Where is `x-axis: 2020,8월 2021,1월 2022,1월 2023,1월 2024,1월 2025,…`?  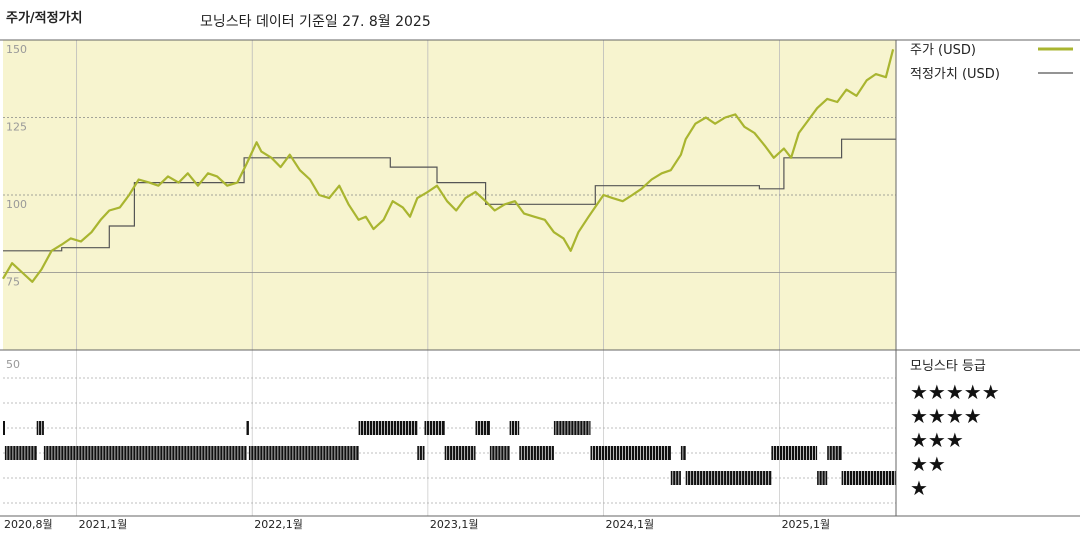
x-axis: 2020,8월 2021,1월 2022,1월 2023,1월 2024,1월 2025,… is located at coordinates (417, 524).